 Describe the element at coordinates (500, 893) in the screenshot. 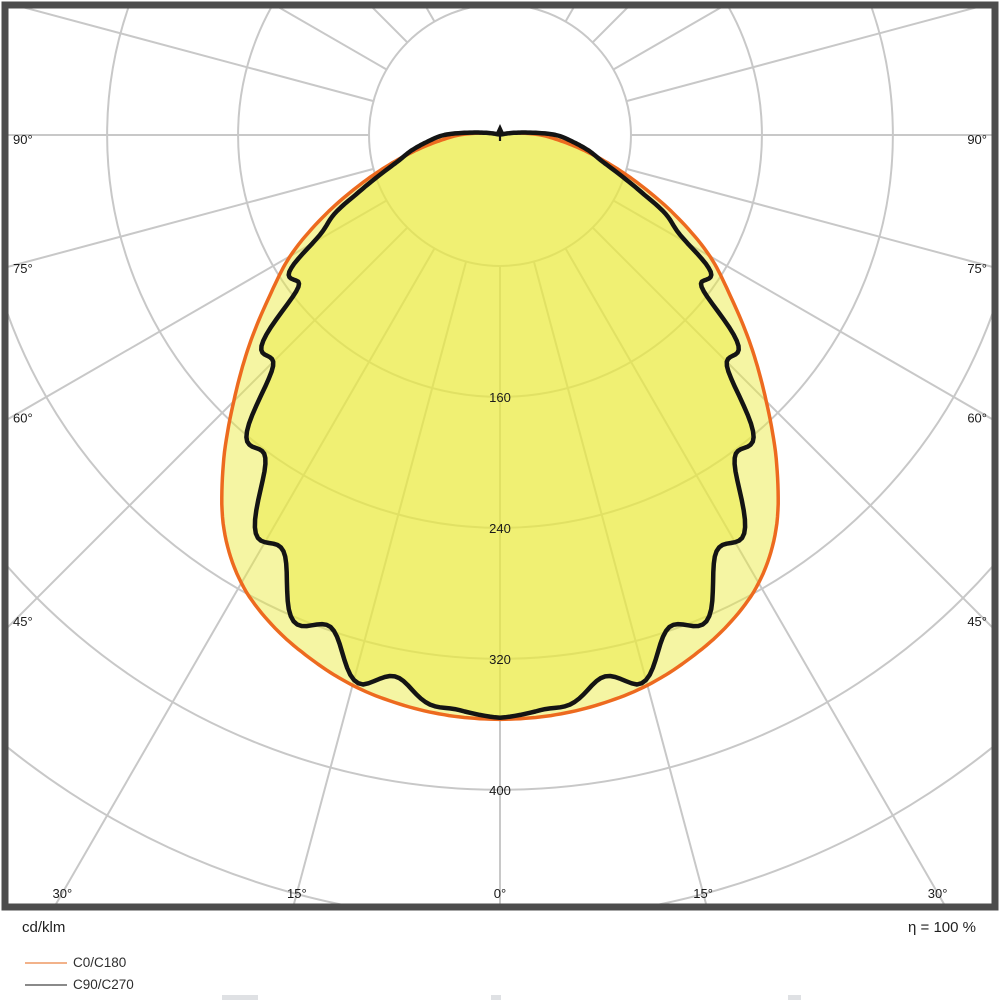

I see `angle-label: 0°` at that location.